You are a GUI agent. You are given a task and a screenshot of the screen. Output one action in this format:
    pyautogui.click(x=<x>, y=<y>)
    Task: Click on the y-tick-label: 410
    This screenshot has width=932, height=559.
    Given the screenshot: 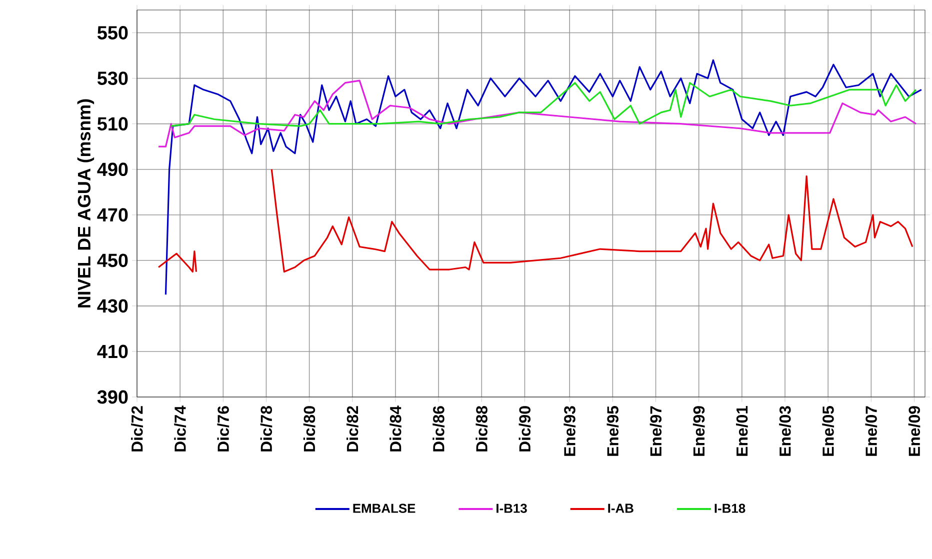 What is the action you would take?
    pyautogui.click(x=112, y=351)
    